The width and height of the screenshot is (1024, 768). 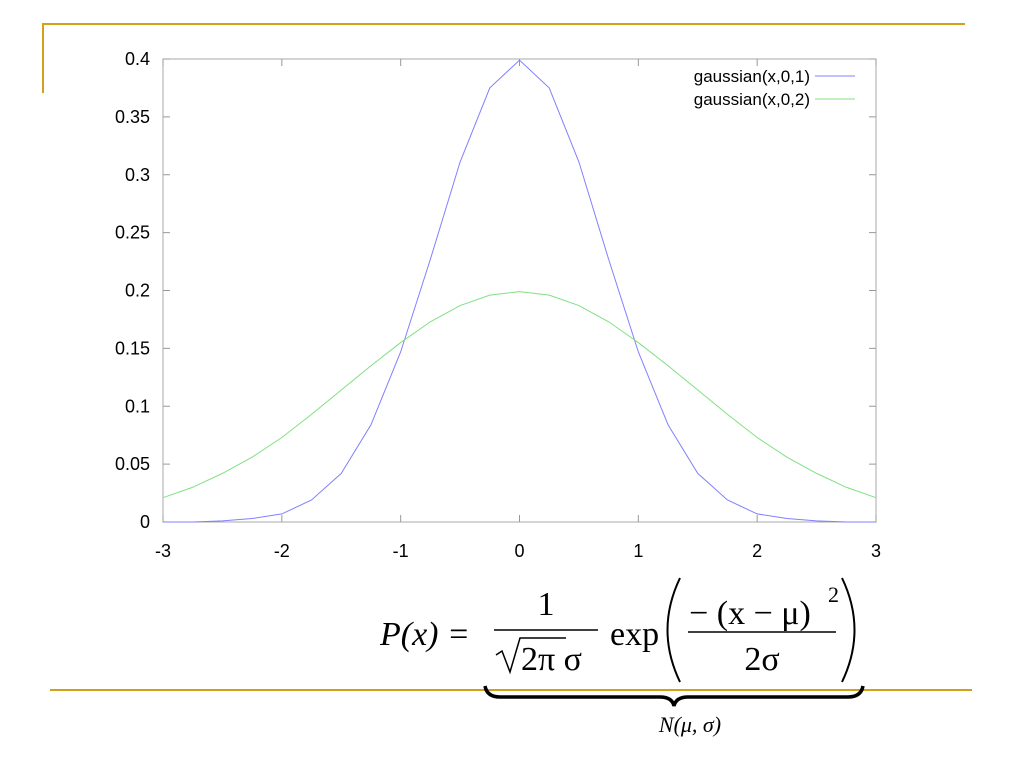 I want to click on x-tick-label: 2, so click(x=757, y=551).